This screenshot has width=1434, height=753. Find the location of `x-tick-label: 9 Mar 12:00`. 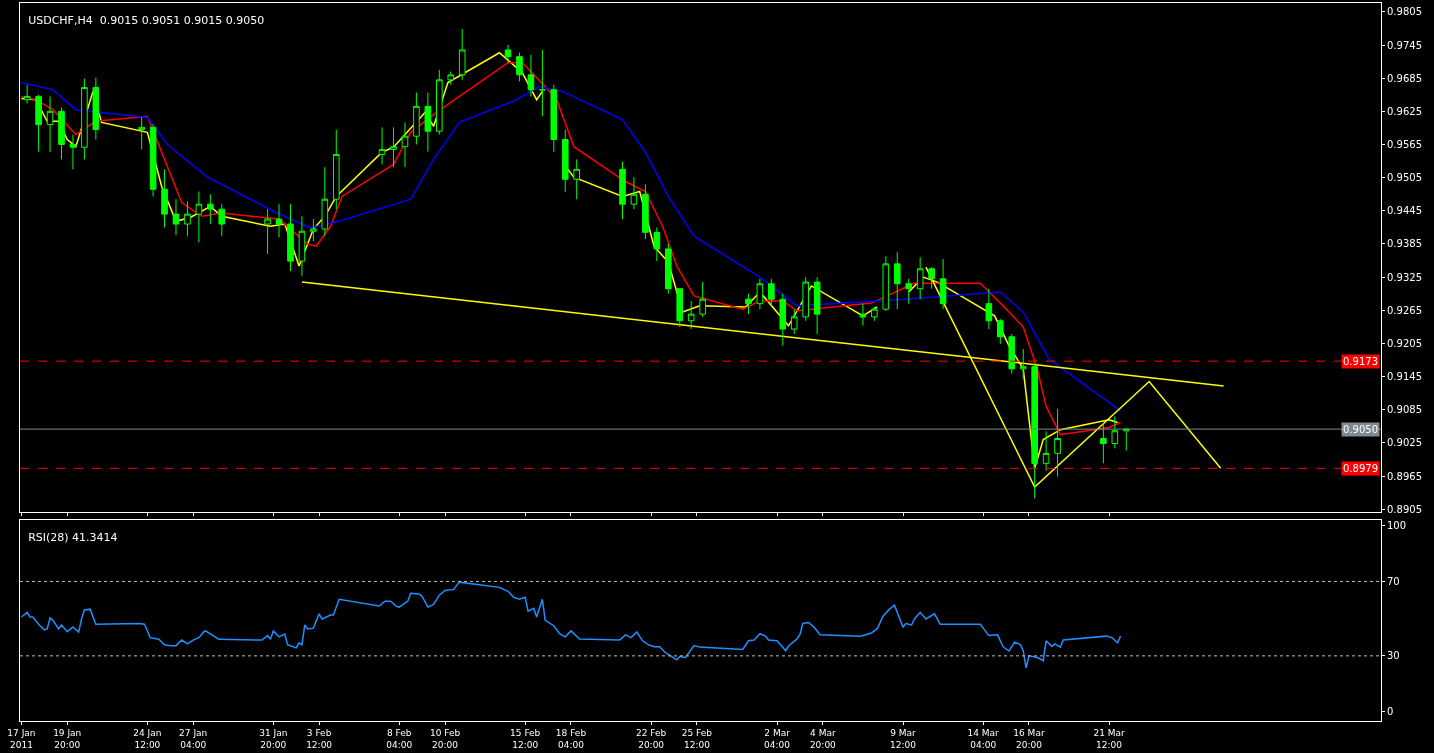

x-tick-label: 9 Mar 12:00 is located at coordinates (903, 738).